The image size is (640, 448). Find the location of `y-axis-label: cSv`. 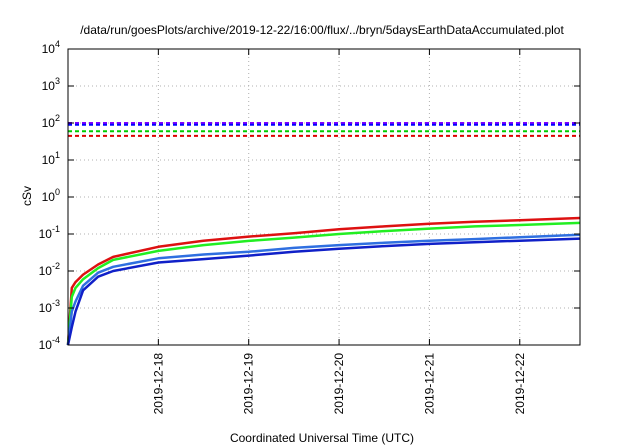

y-axis-label: cSv is located at coordinates (27, 196).